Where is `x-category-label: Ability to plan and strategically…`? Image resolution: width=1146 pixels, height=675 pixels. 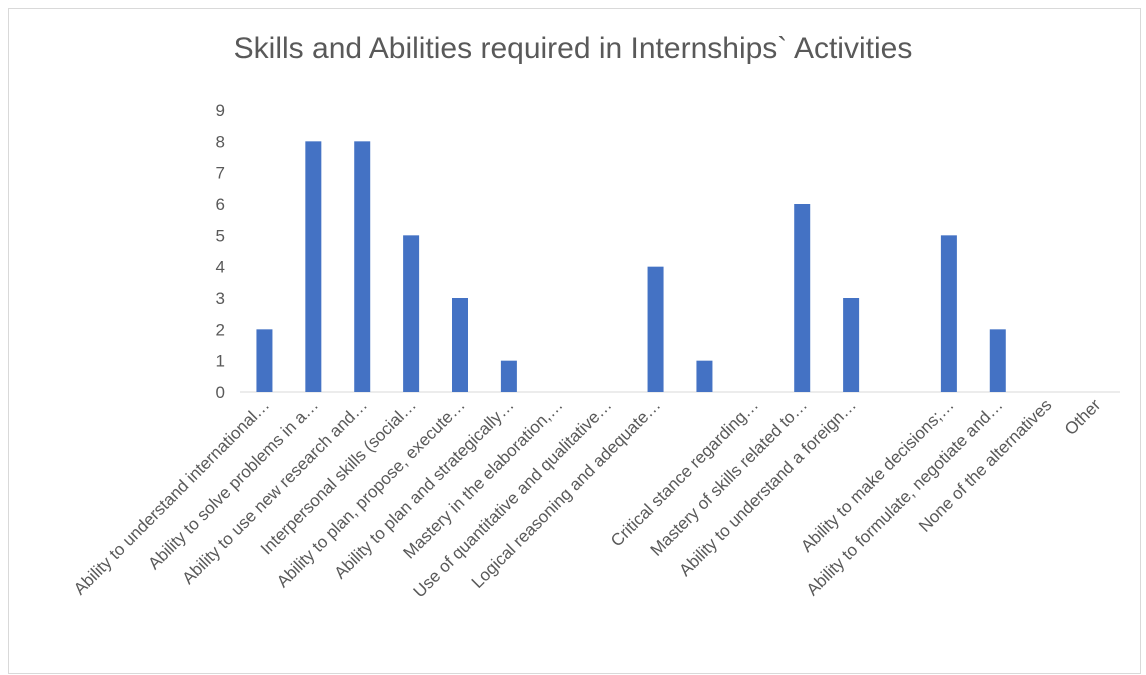
x-category-label: Ability to plan and strategically… is located at coordinates (424, 488).